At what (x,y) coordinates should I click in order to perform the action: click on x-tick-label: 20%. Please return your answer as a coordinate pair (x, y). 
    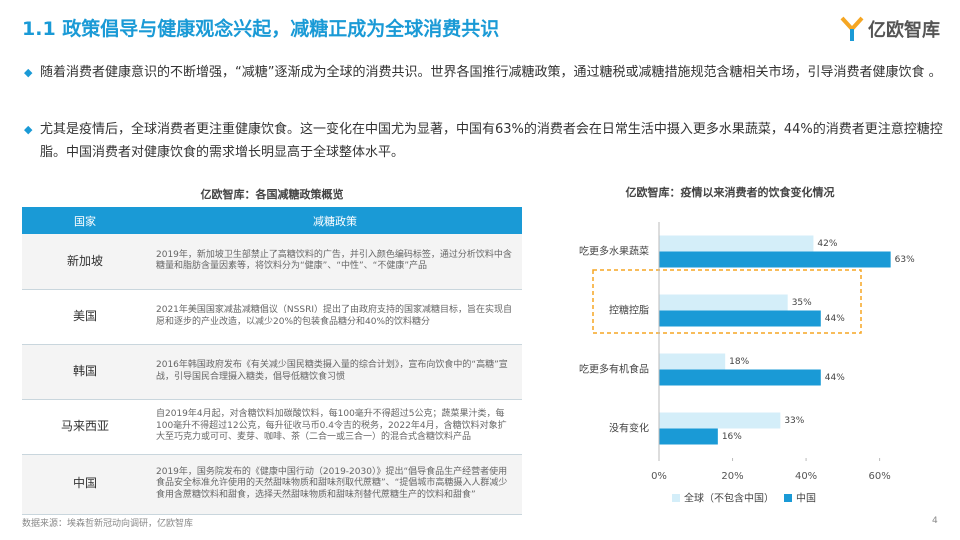
    Looking at the image, I should click on (732, 476).